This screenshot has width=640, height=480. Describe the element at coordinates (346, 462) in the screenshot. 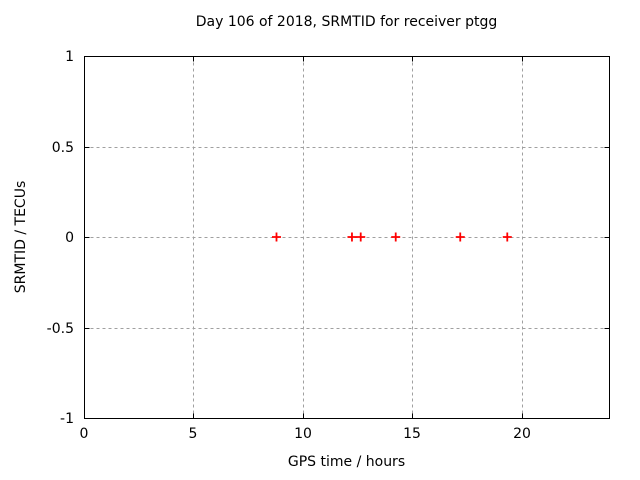

I see `x-axis-label: GPS time / hours` at that location.